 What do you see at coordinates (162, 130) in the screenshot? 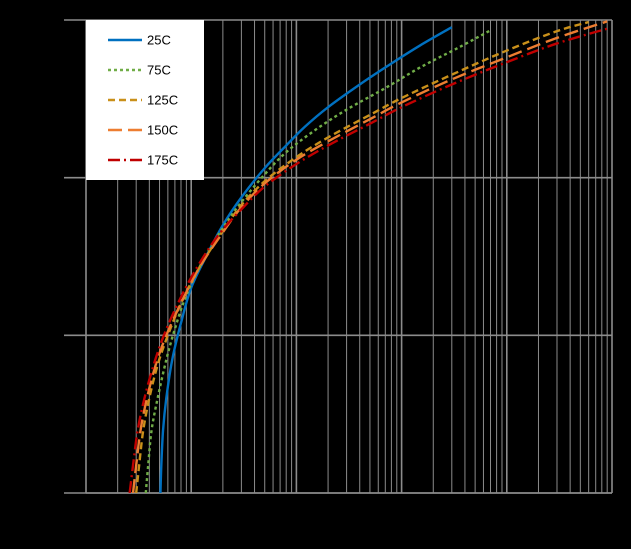
I see `legend-label-150C: 150C` at bounding box center [162, 130].